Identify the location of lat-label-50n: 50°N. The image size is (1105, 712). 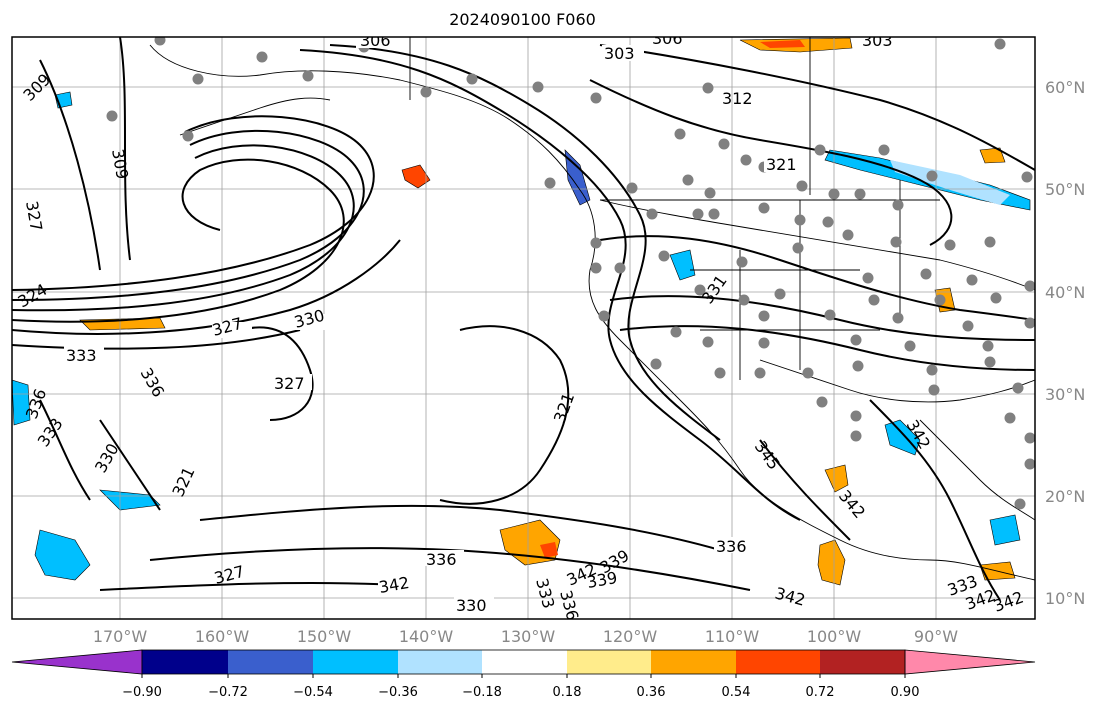
(1065, 189).